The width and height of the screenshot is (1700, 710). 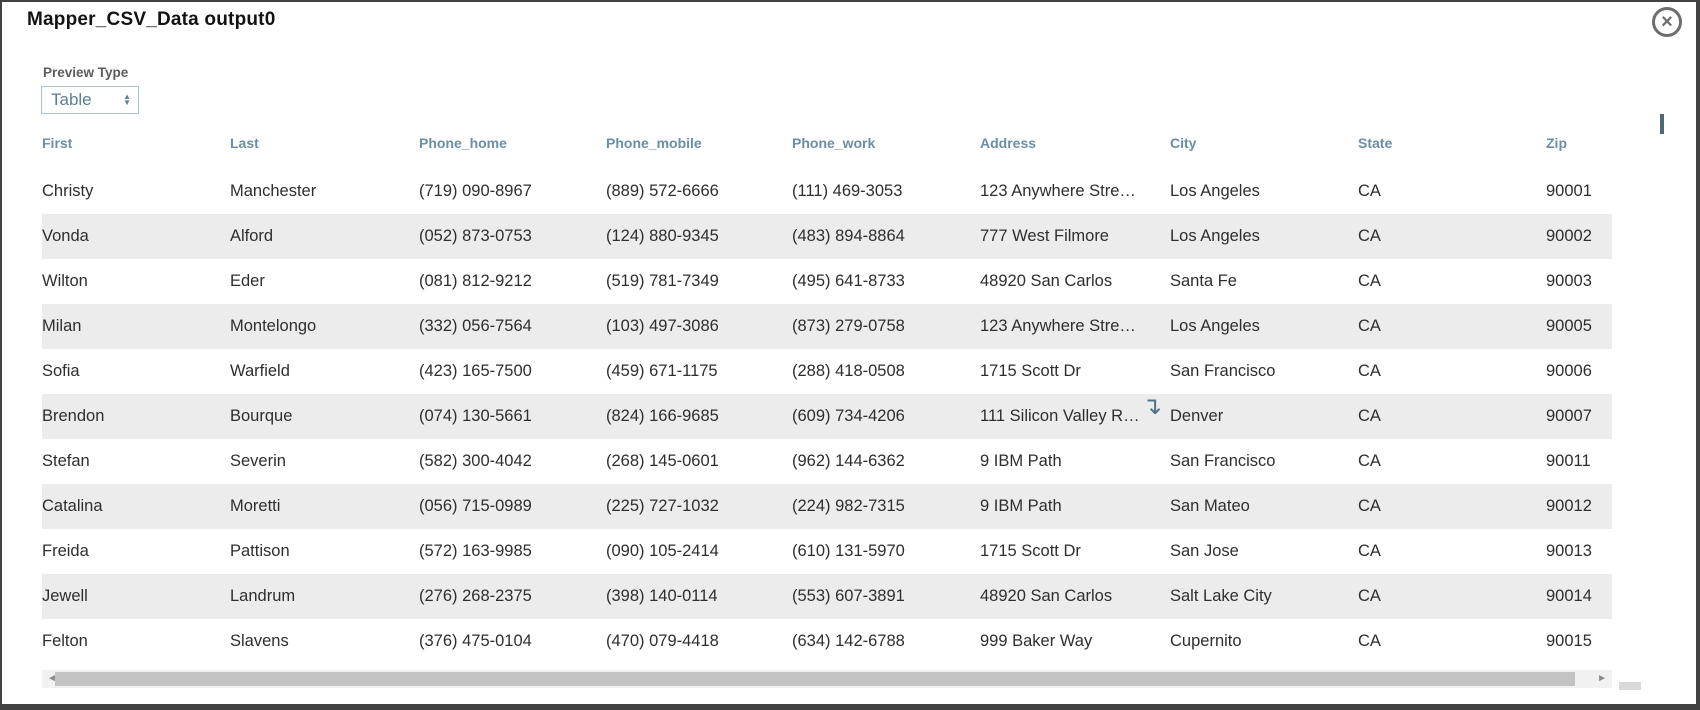 What do you see at coordinates (475, 281) in the screenshot?
I see `table-cell: (081) 812-9212` at bounding box center [475, 281].